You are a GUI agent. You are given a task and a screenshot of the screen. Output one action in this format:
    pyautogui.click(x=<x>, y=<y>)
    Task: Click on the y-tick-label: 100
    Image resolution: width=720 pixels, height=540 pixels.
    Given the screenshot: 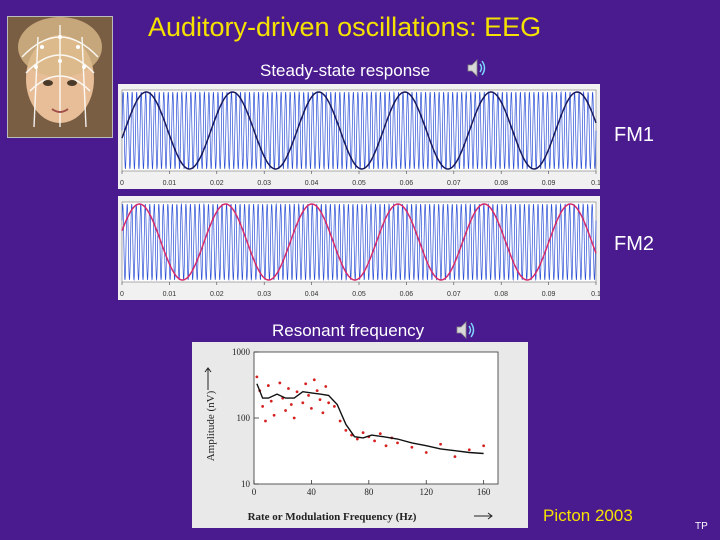 What is the action you would take?
    pyautogui.click(x=244, y=418)
    